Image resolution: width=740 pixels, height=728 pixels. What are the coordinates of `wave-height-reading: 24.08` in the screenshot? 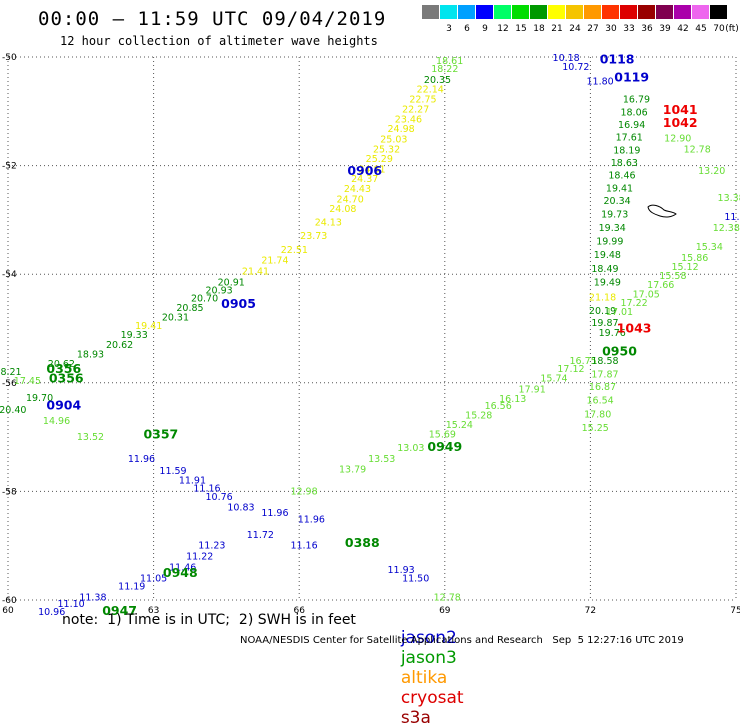 It's located at (342, 209).